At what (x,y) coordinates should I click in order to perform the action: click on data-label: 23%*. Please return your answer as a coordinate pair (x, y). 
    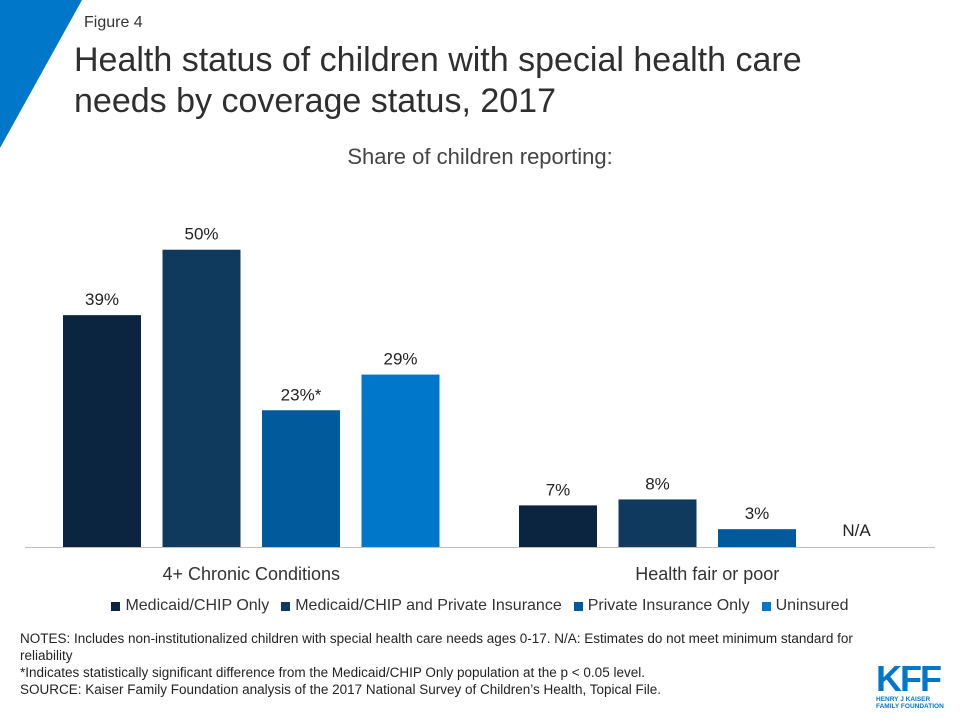
    Looking at the image, I should click on (301, 394).